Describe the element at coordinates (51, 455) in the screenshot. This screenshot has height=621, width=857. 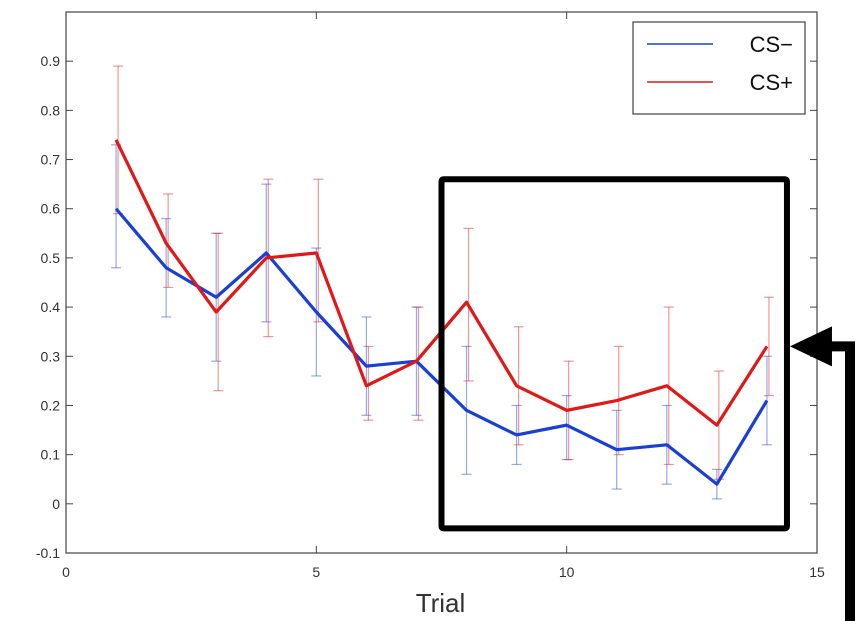
I see `y-tick-label: 0.1` at that location.